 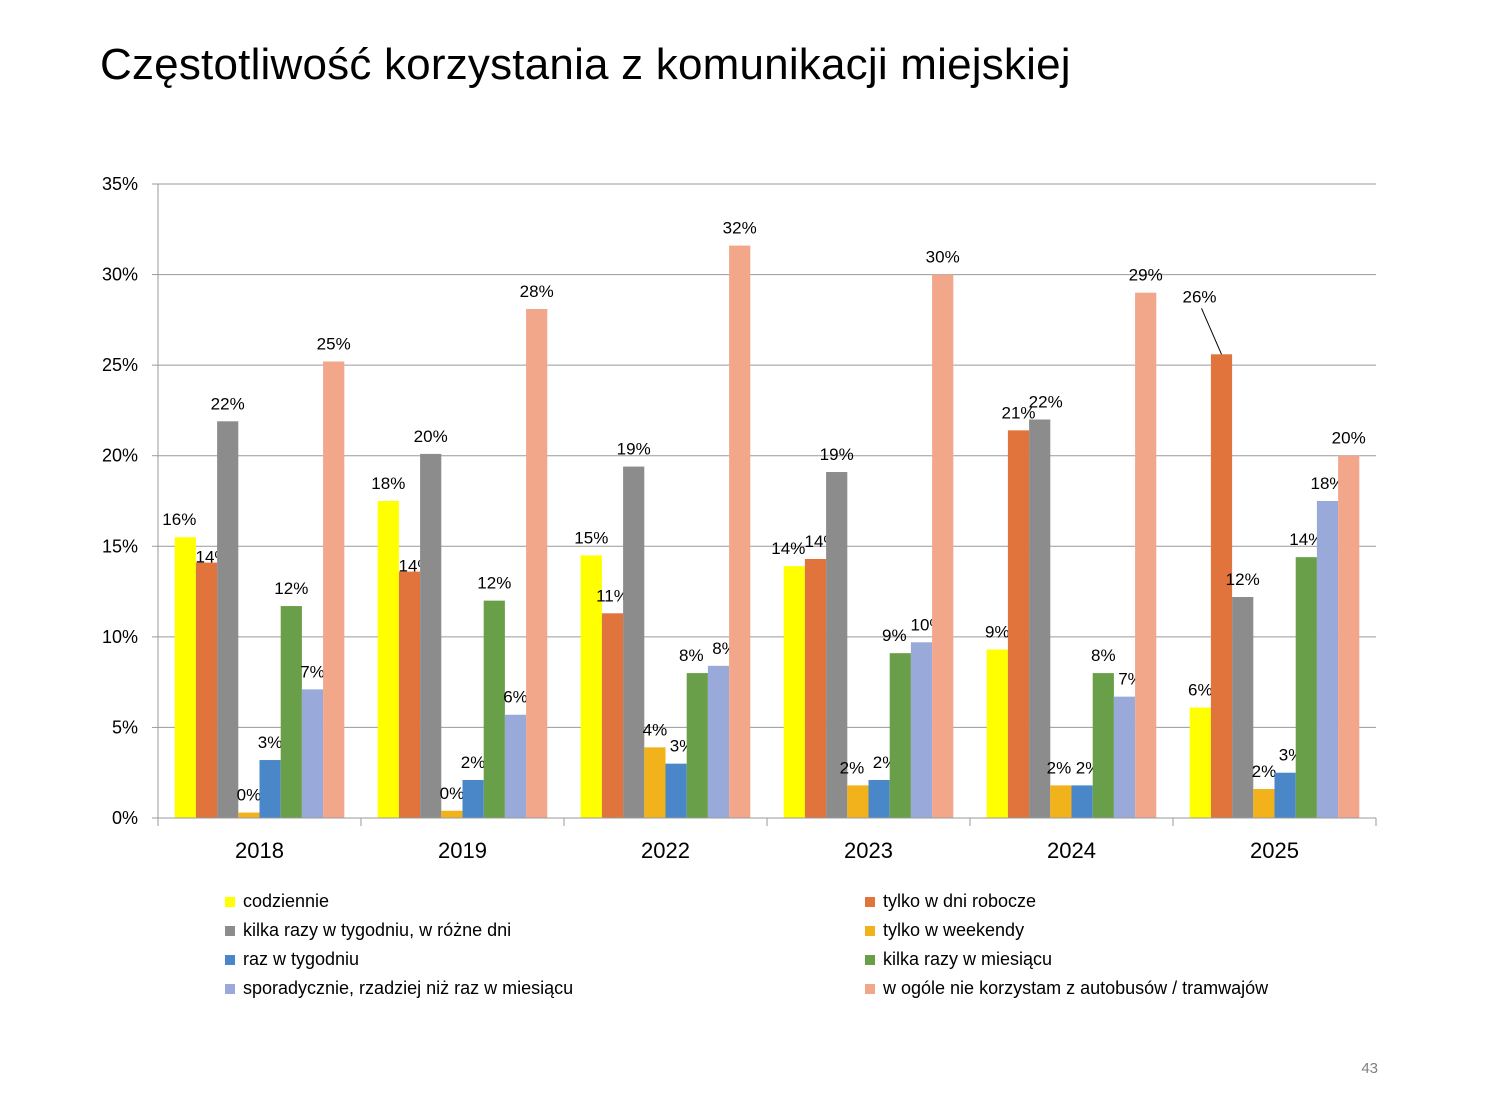 I want to click on x-tick-label: 2022, so click(x=665, y=850).